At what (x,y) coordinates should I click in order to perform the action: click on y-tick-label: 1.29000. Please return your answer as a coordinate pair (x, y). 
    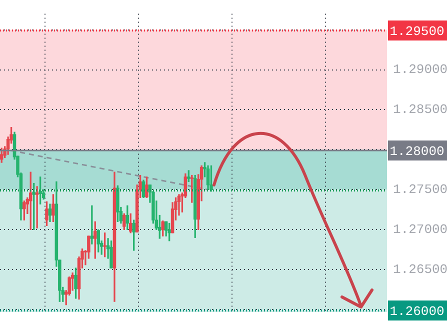
    Looking at the image, I should click on (420, 70).